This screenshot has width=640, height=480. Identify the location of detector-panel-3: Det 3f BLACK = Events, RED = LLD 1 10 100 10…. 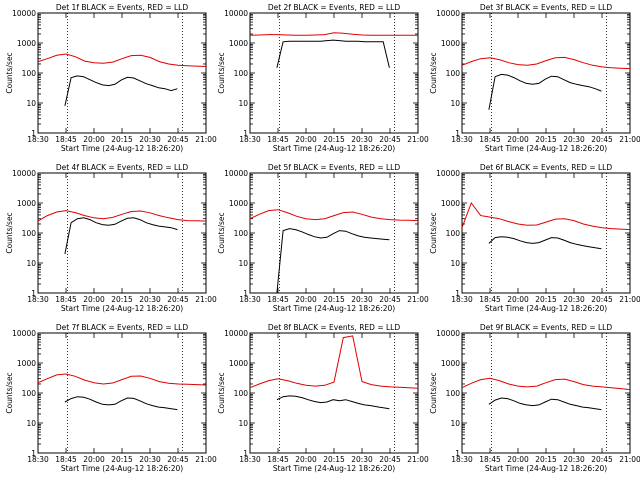
(534, 78).